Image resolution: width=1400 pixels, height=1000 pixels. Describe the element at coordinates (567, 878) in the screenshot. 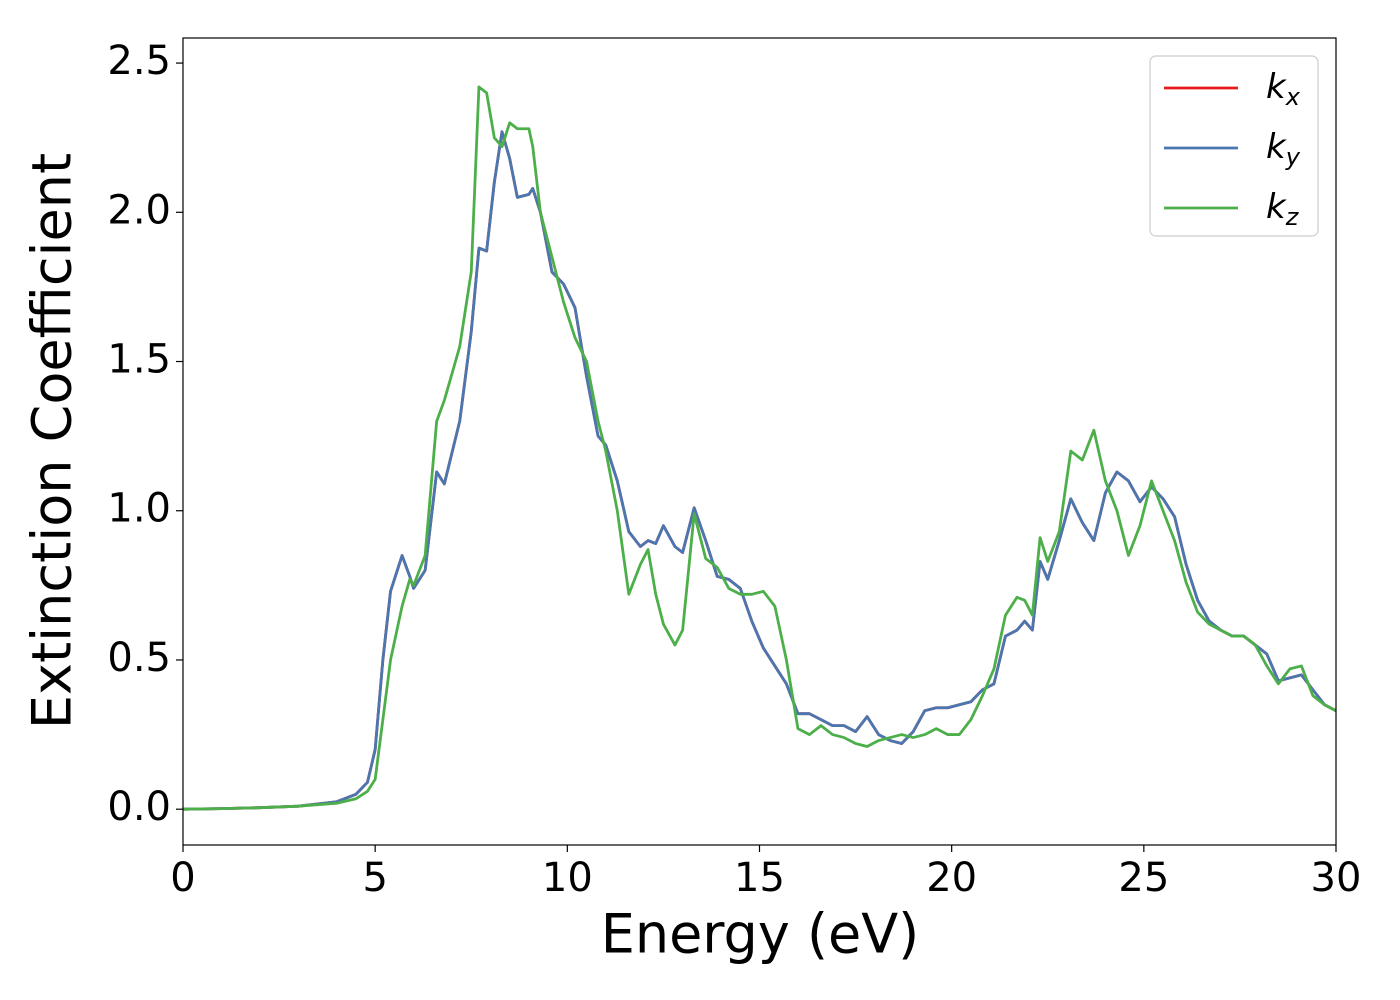

I see `x-tick-label: 10` at that location.